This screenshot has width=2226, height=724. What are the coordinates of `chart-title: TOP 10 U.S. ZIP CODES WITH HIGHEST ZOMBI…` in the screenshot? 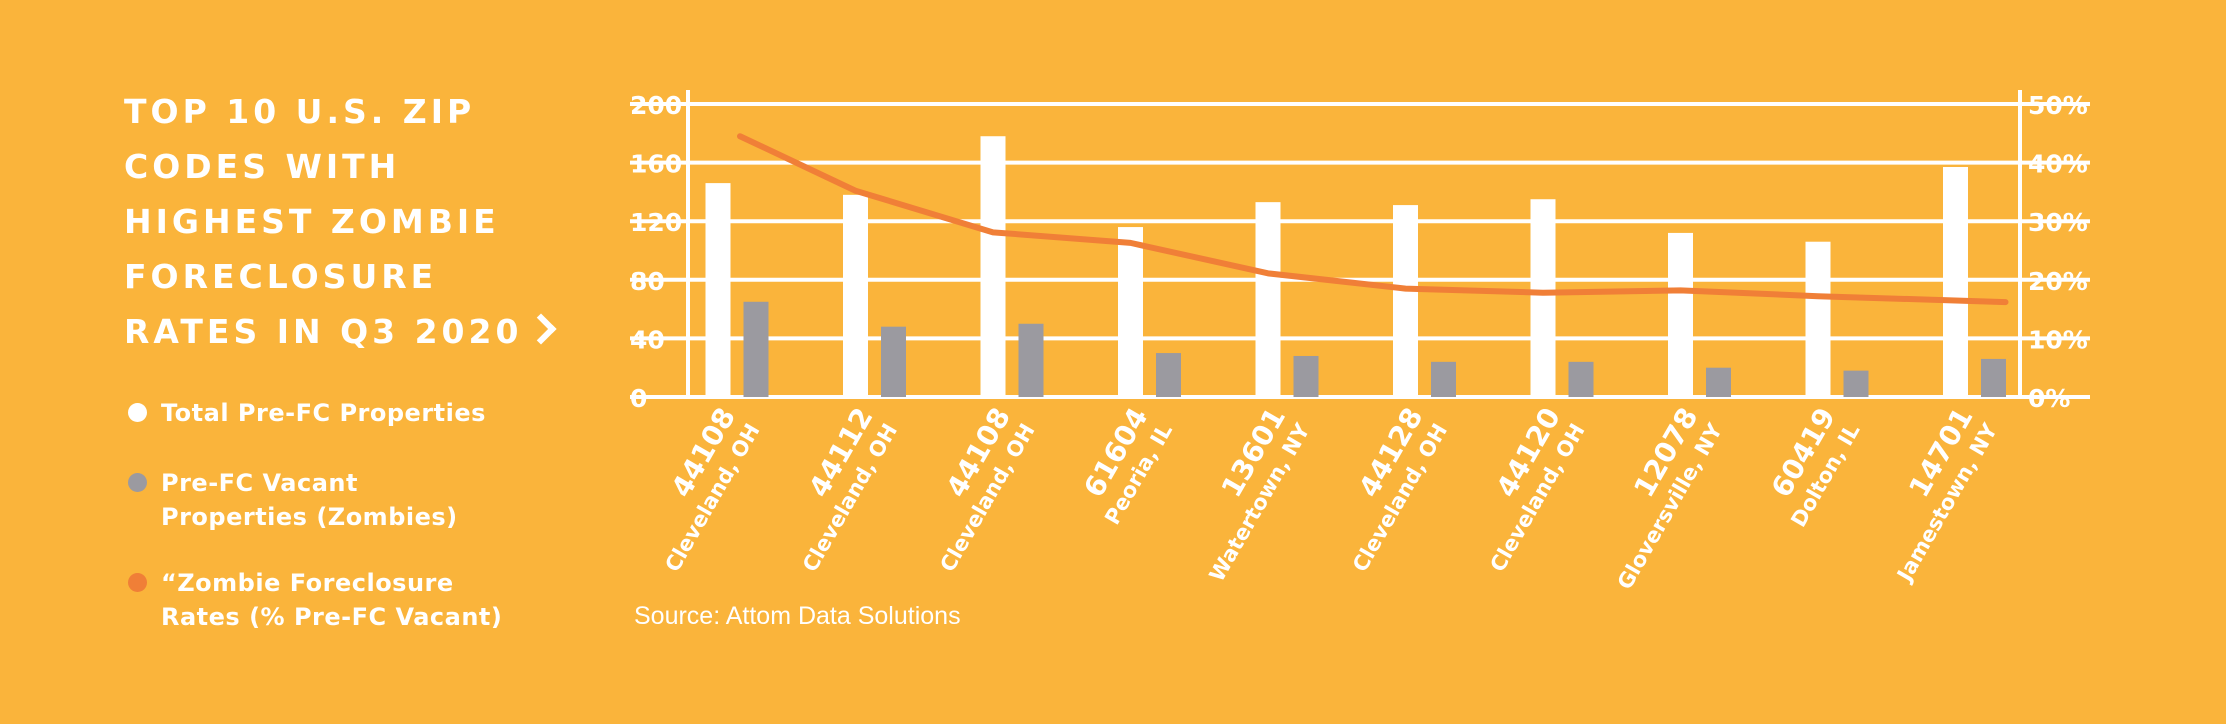 It's located at (359, 221).